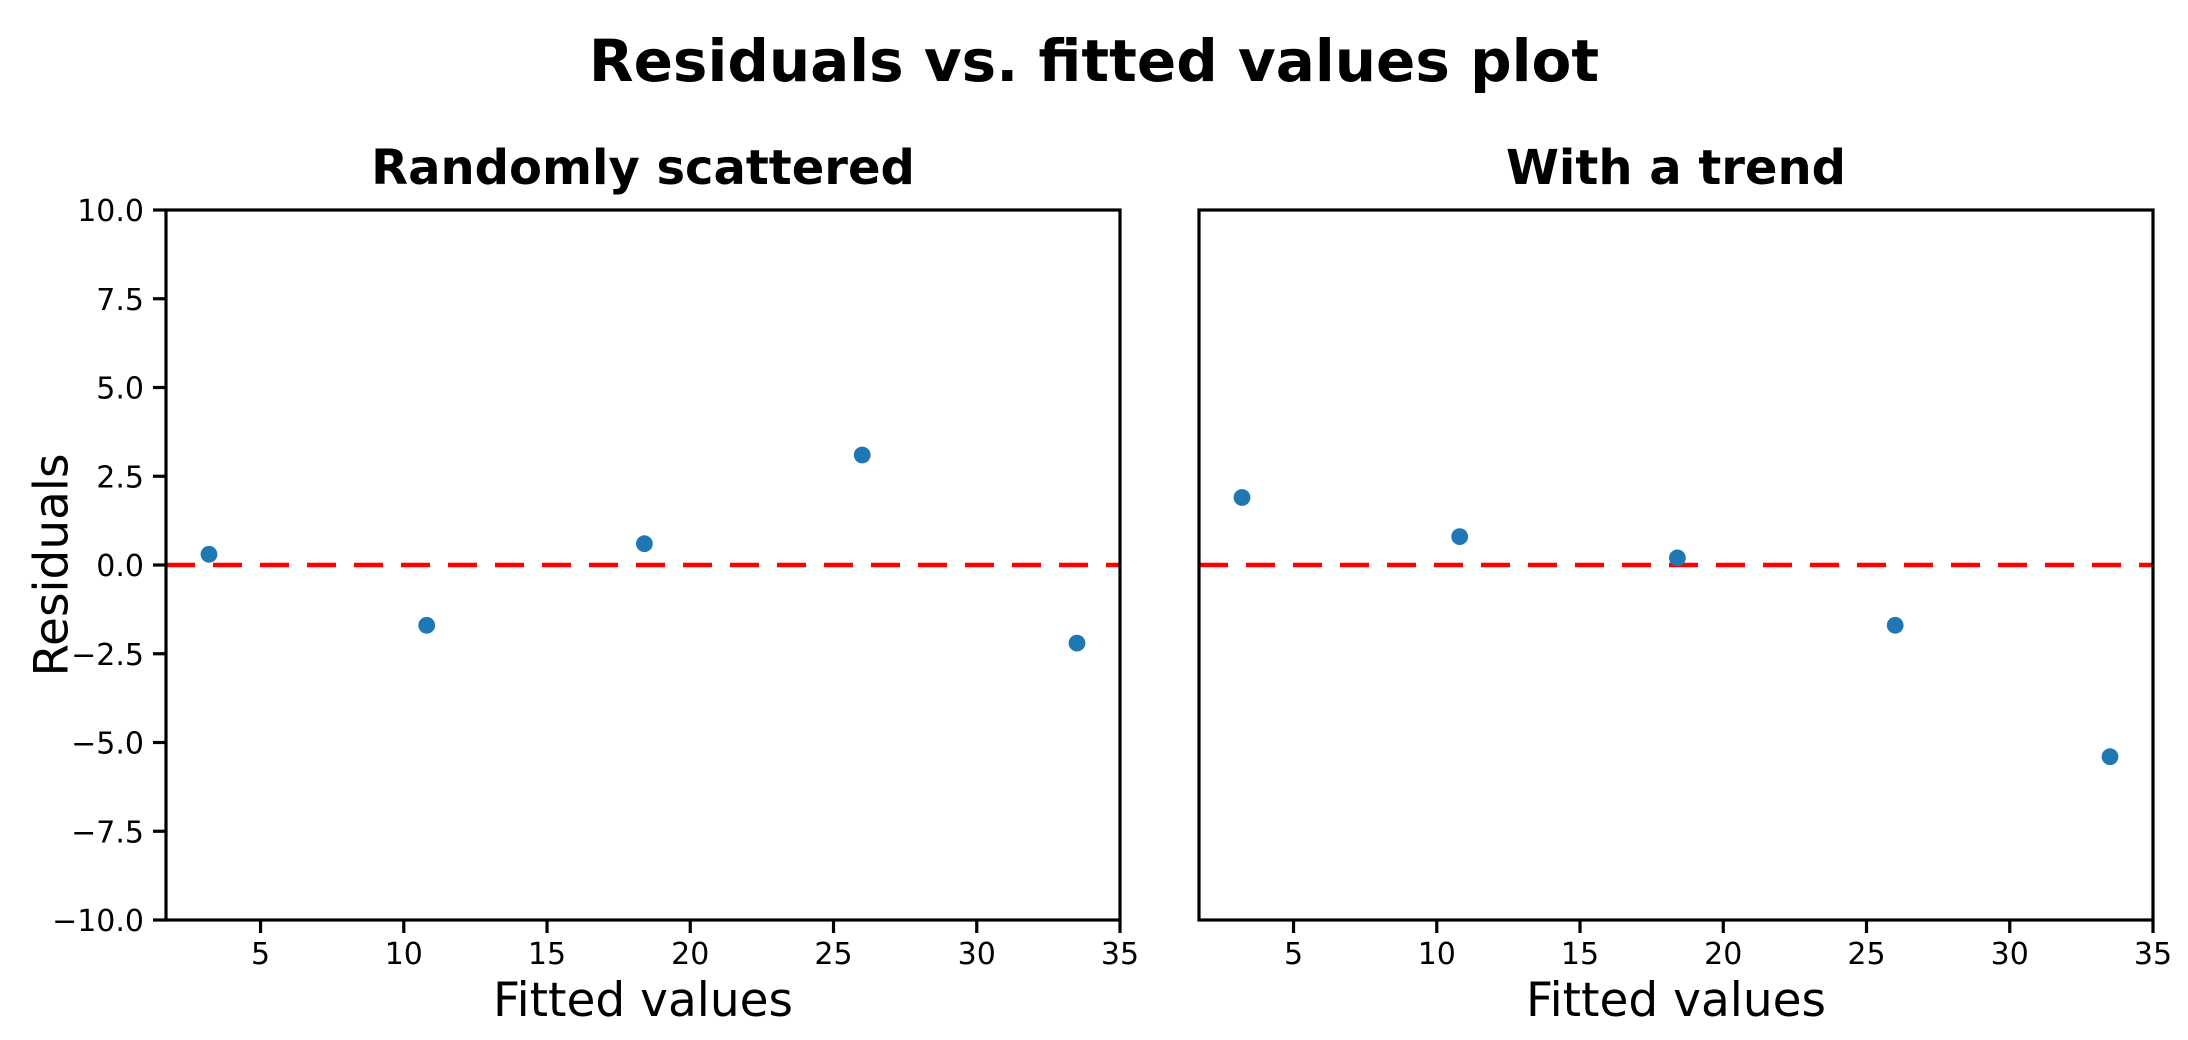 The width and height of the screenshot is (2188, 1040). What do you see at coordinates (107, 655) in the screenshot?
I see `y-tick-label: −2.5` at bounding box center [107, 655].